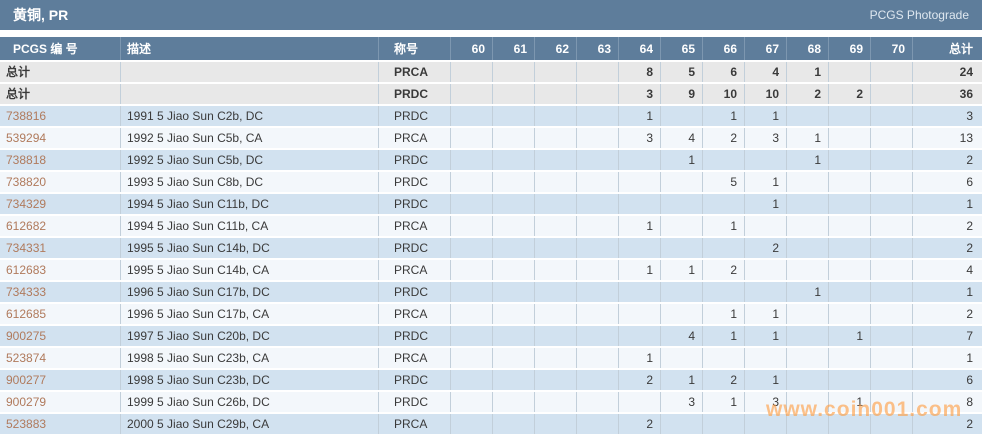 This screenshot has width=982, height=445. What do you see at coordinates (60, 248) in the screenshot?
I see `pcgs-number-cell: 734331` at bounding box center [60, 248].